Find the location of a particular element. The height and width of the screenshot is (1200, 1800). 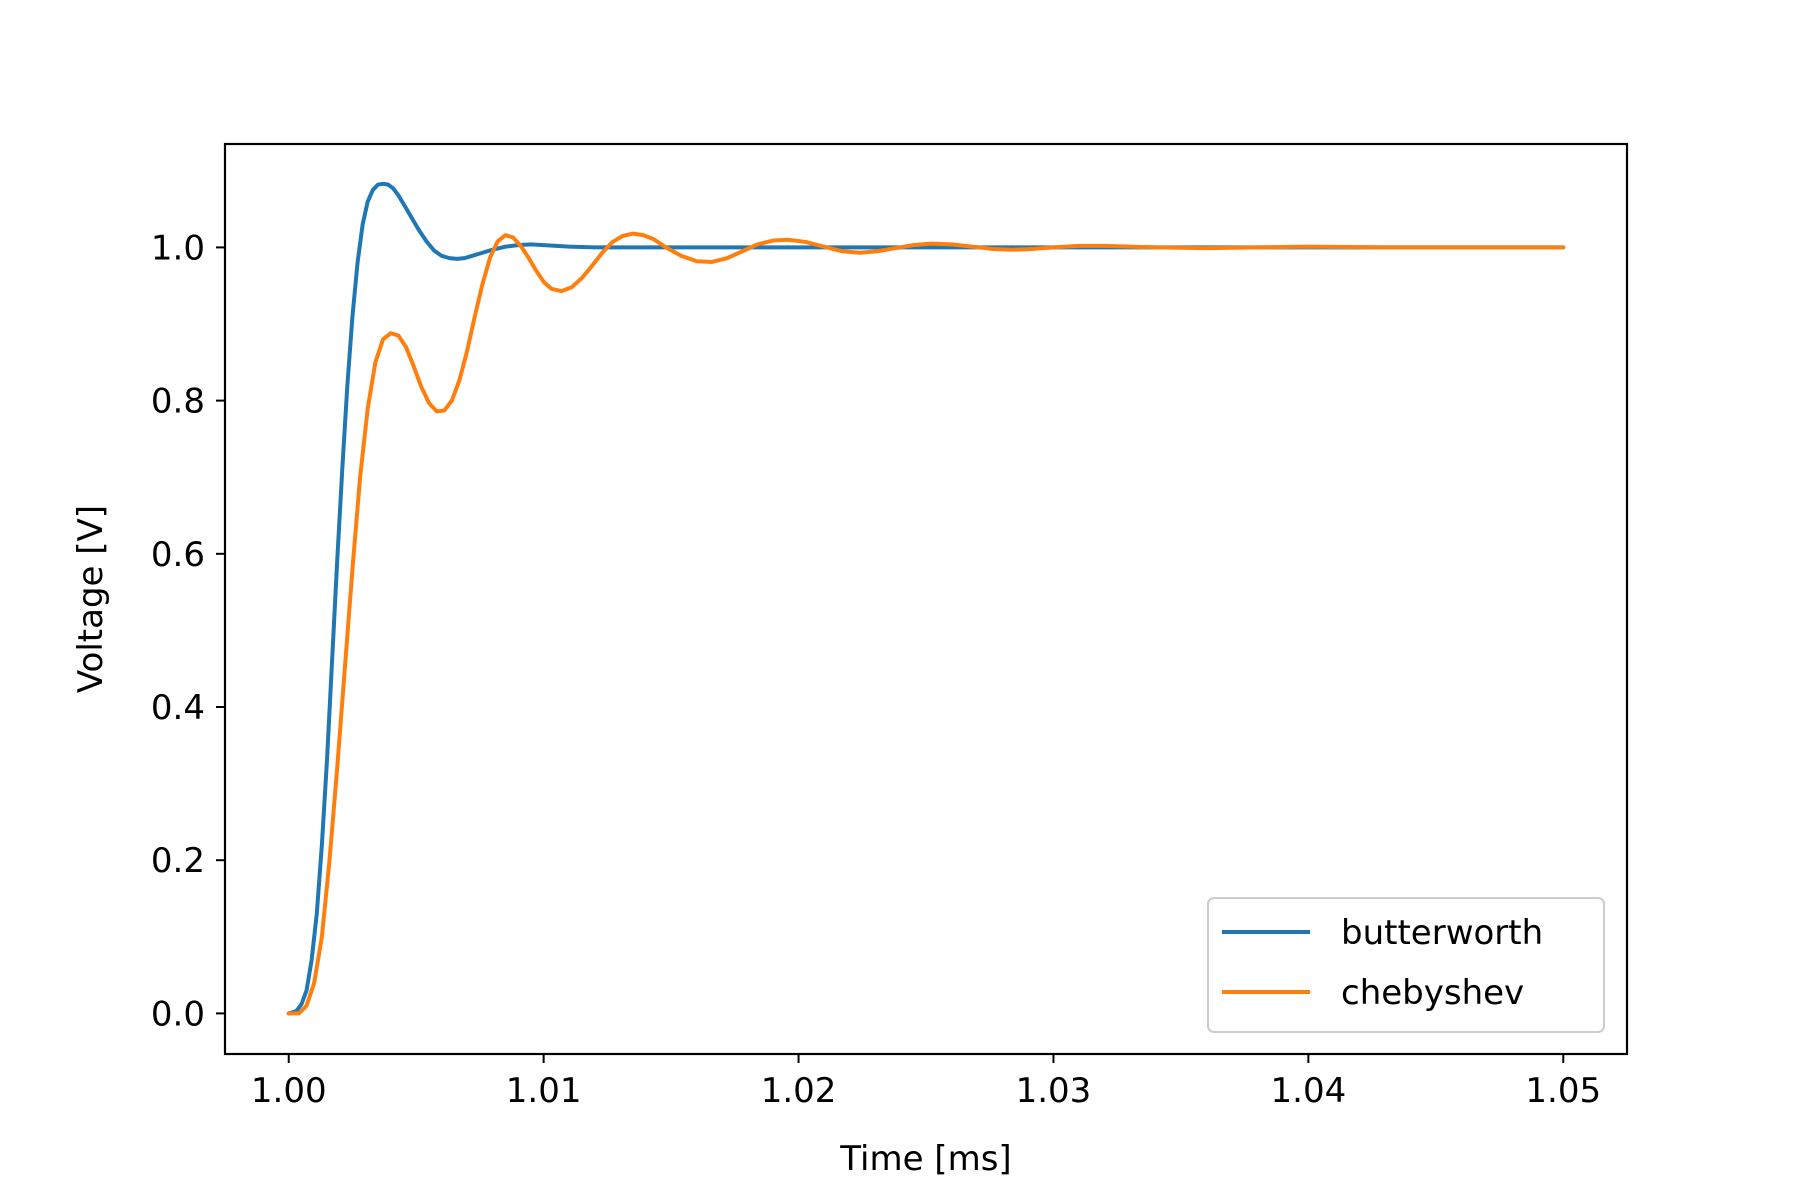

y-tick-label: 0.8 is located at coordinates (178, 402).